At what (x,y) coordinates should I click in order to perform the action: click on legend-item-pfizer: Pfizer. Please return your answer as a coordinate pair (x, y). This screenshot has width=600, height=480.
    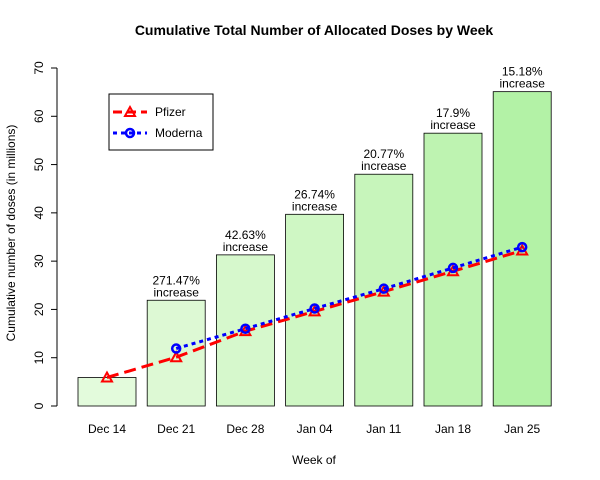
    Looking at the image, I should click on (149, 111).